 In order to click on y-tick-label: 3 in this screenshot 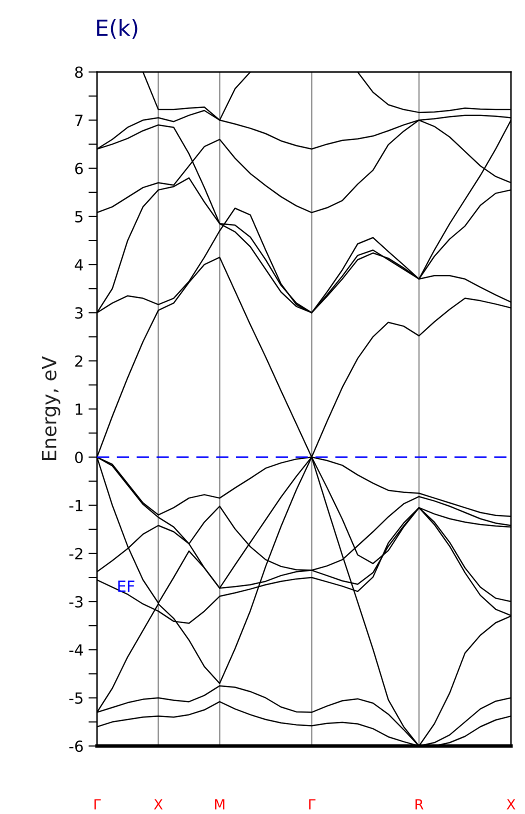, I will do `click(79, 313)`.